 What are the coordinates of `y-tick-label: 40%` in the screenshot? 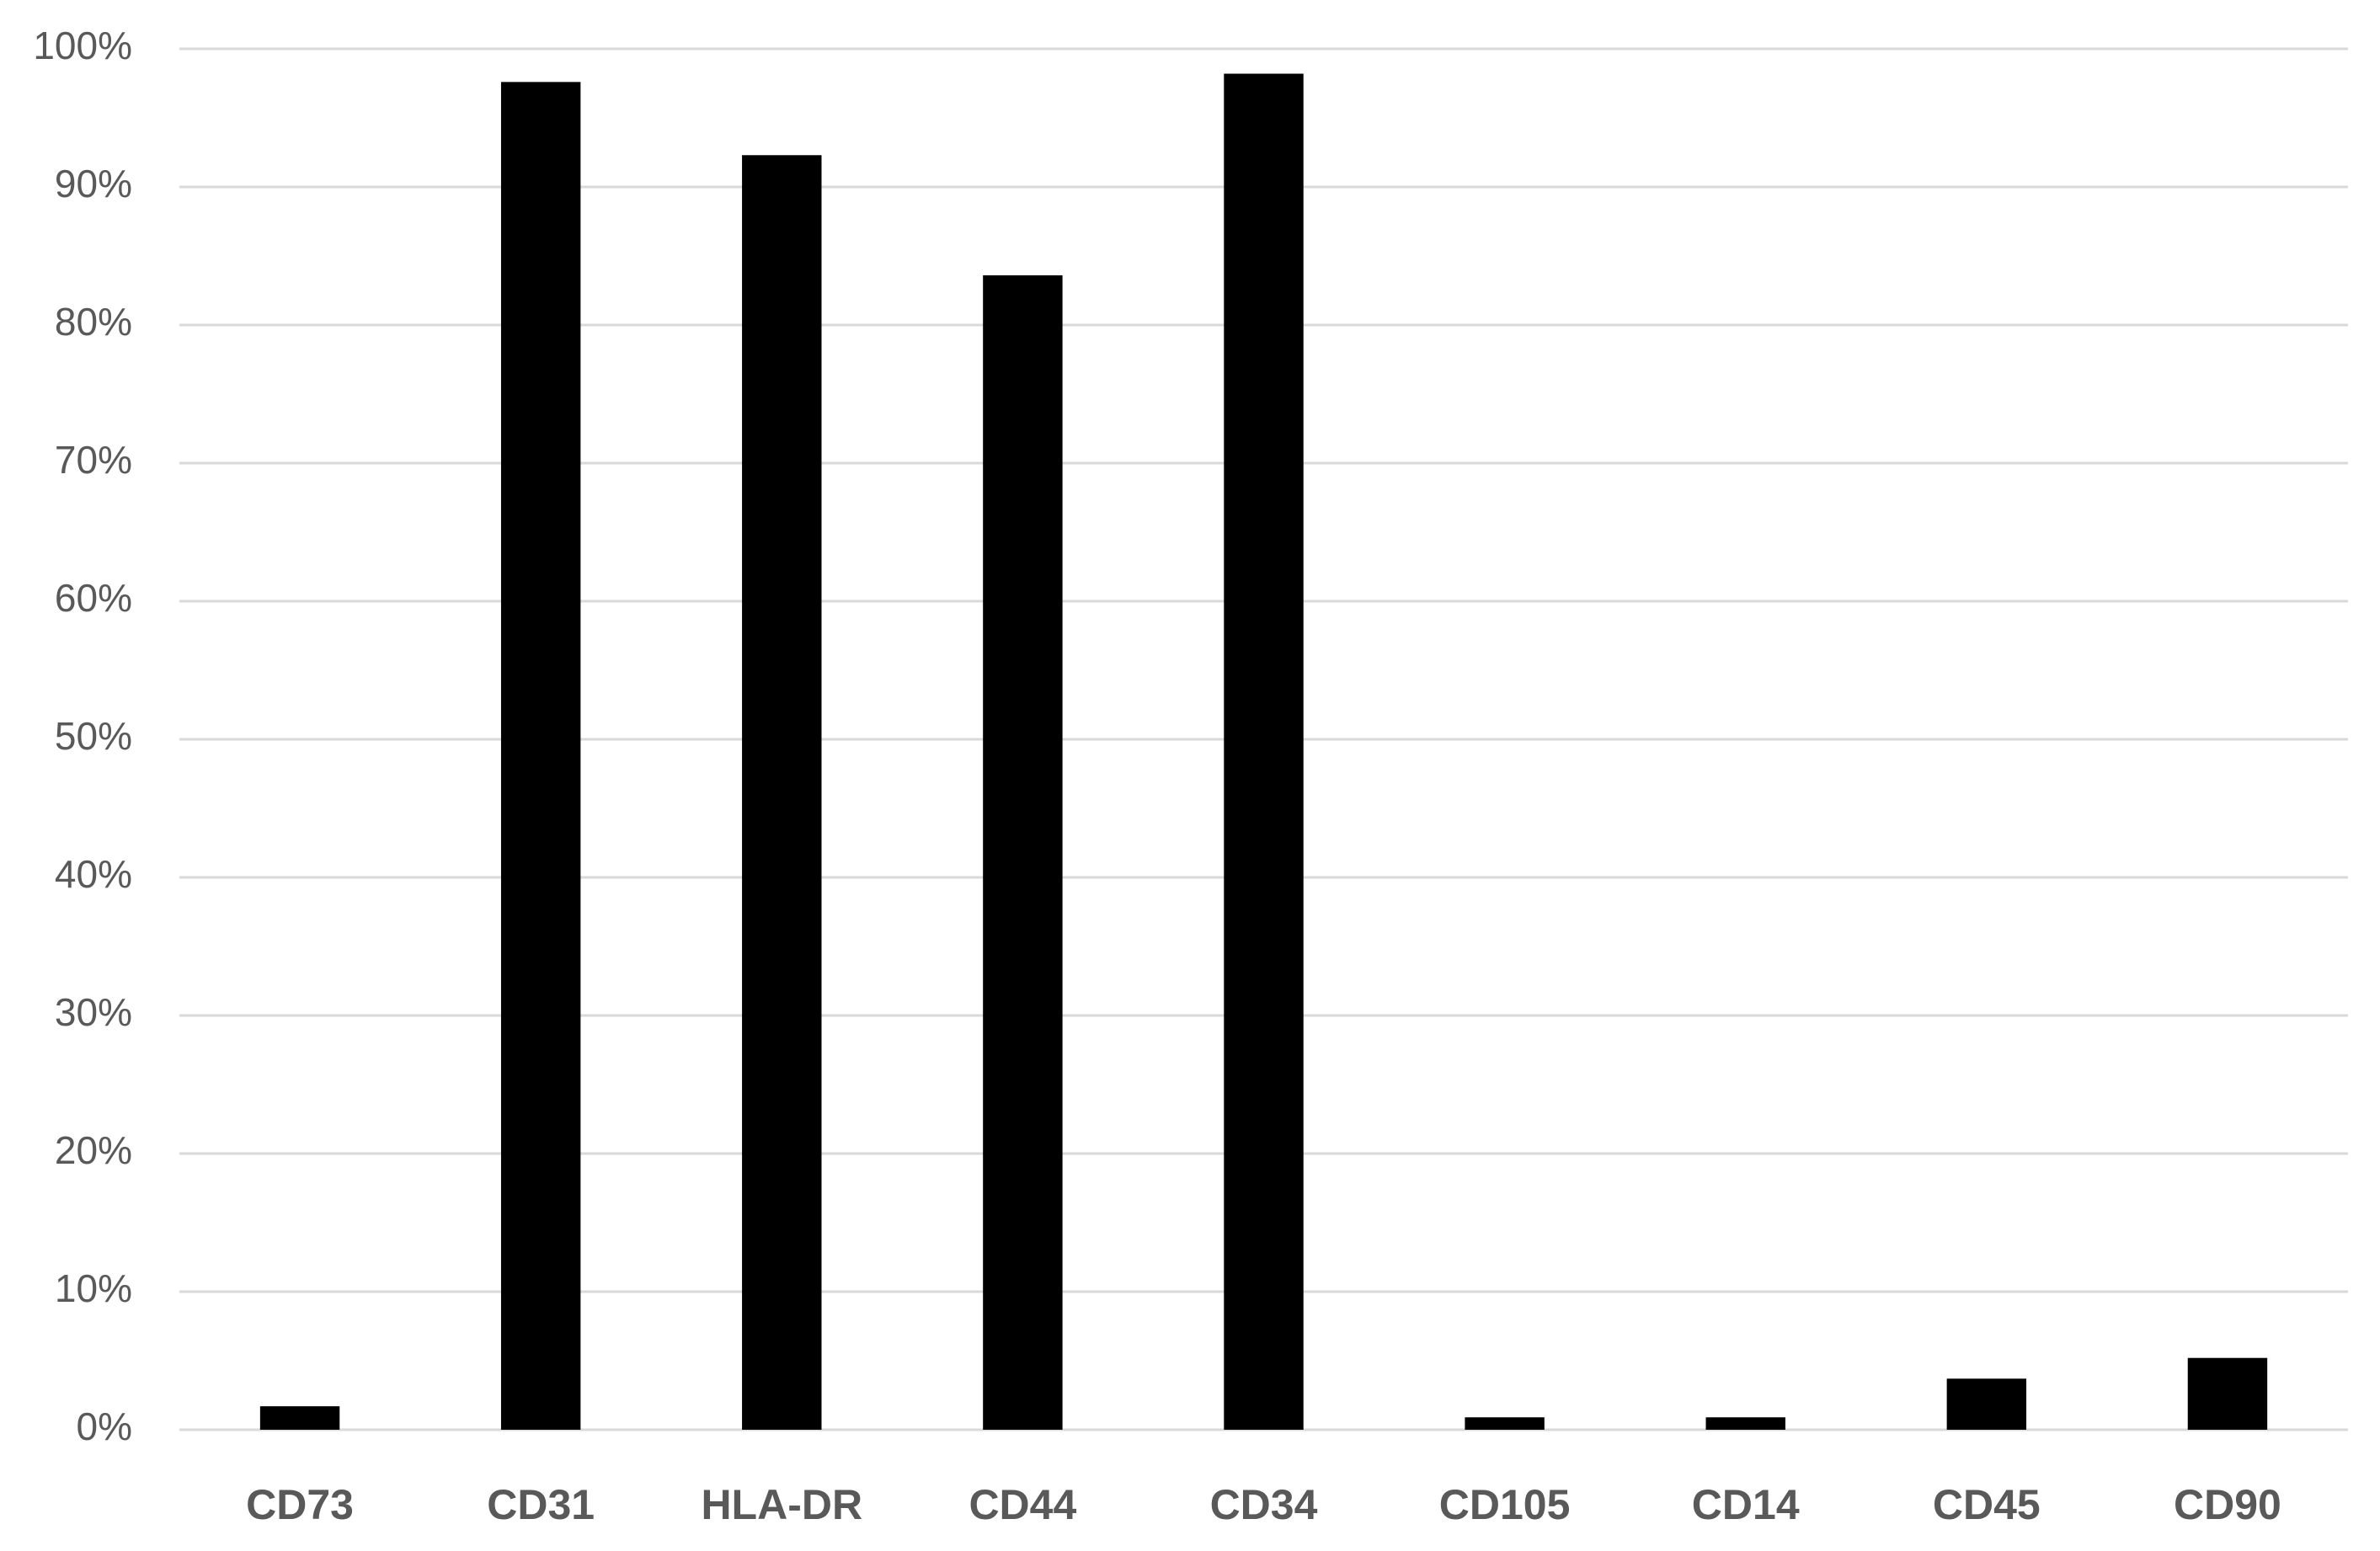 It's located at (93, 874).